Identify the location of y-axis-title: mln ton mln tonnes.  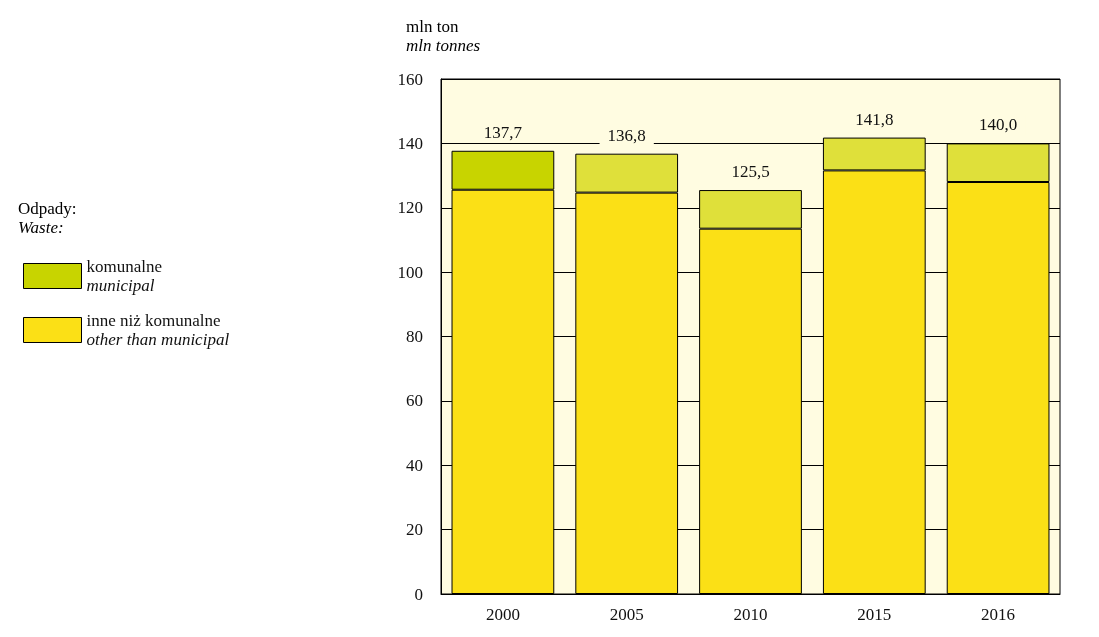
(443, 36).